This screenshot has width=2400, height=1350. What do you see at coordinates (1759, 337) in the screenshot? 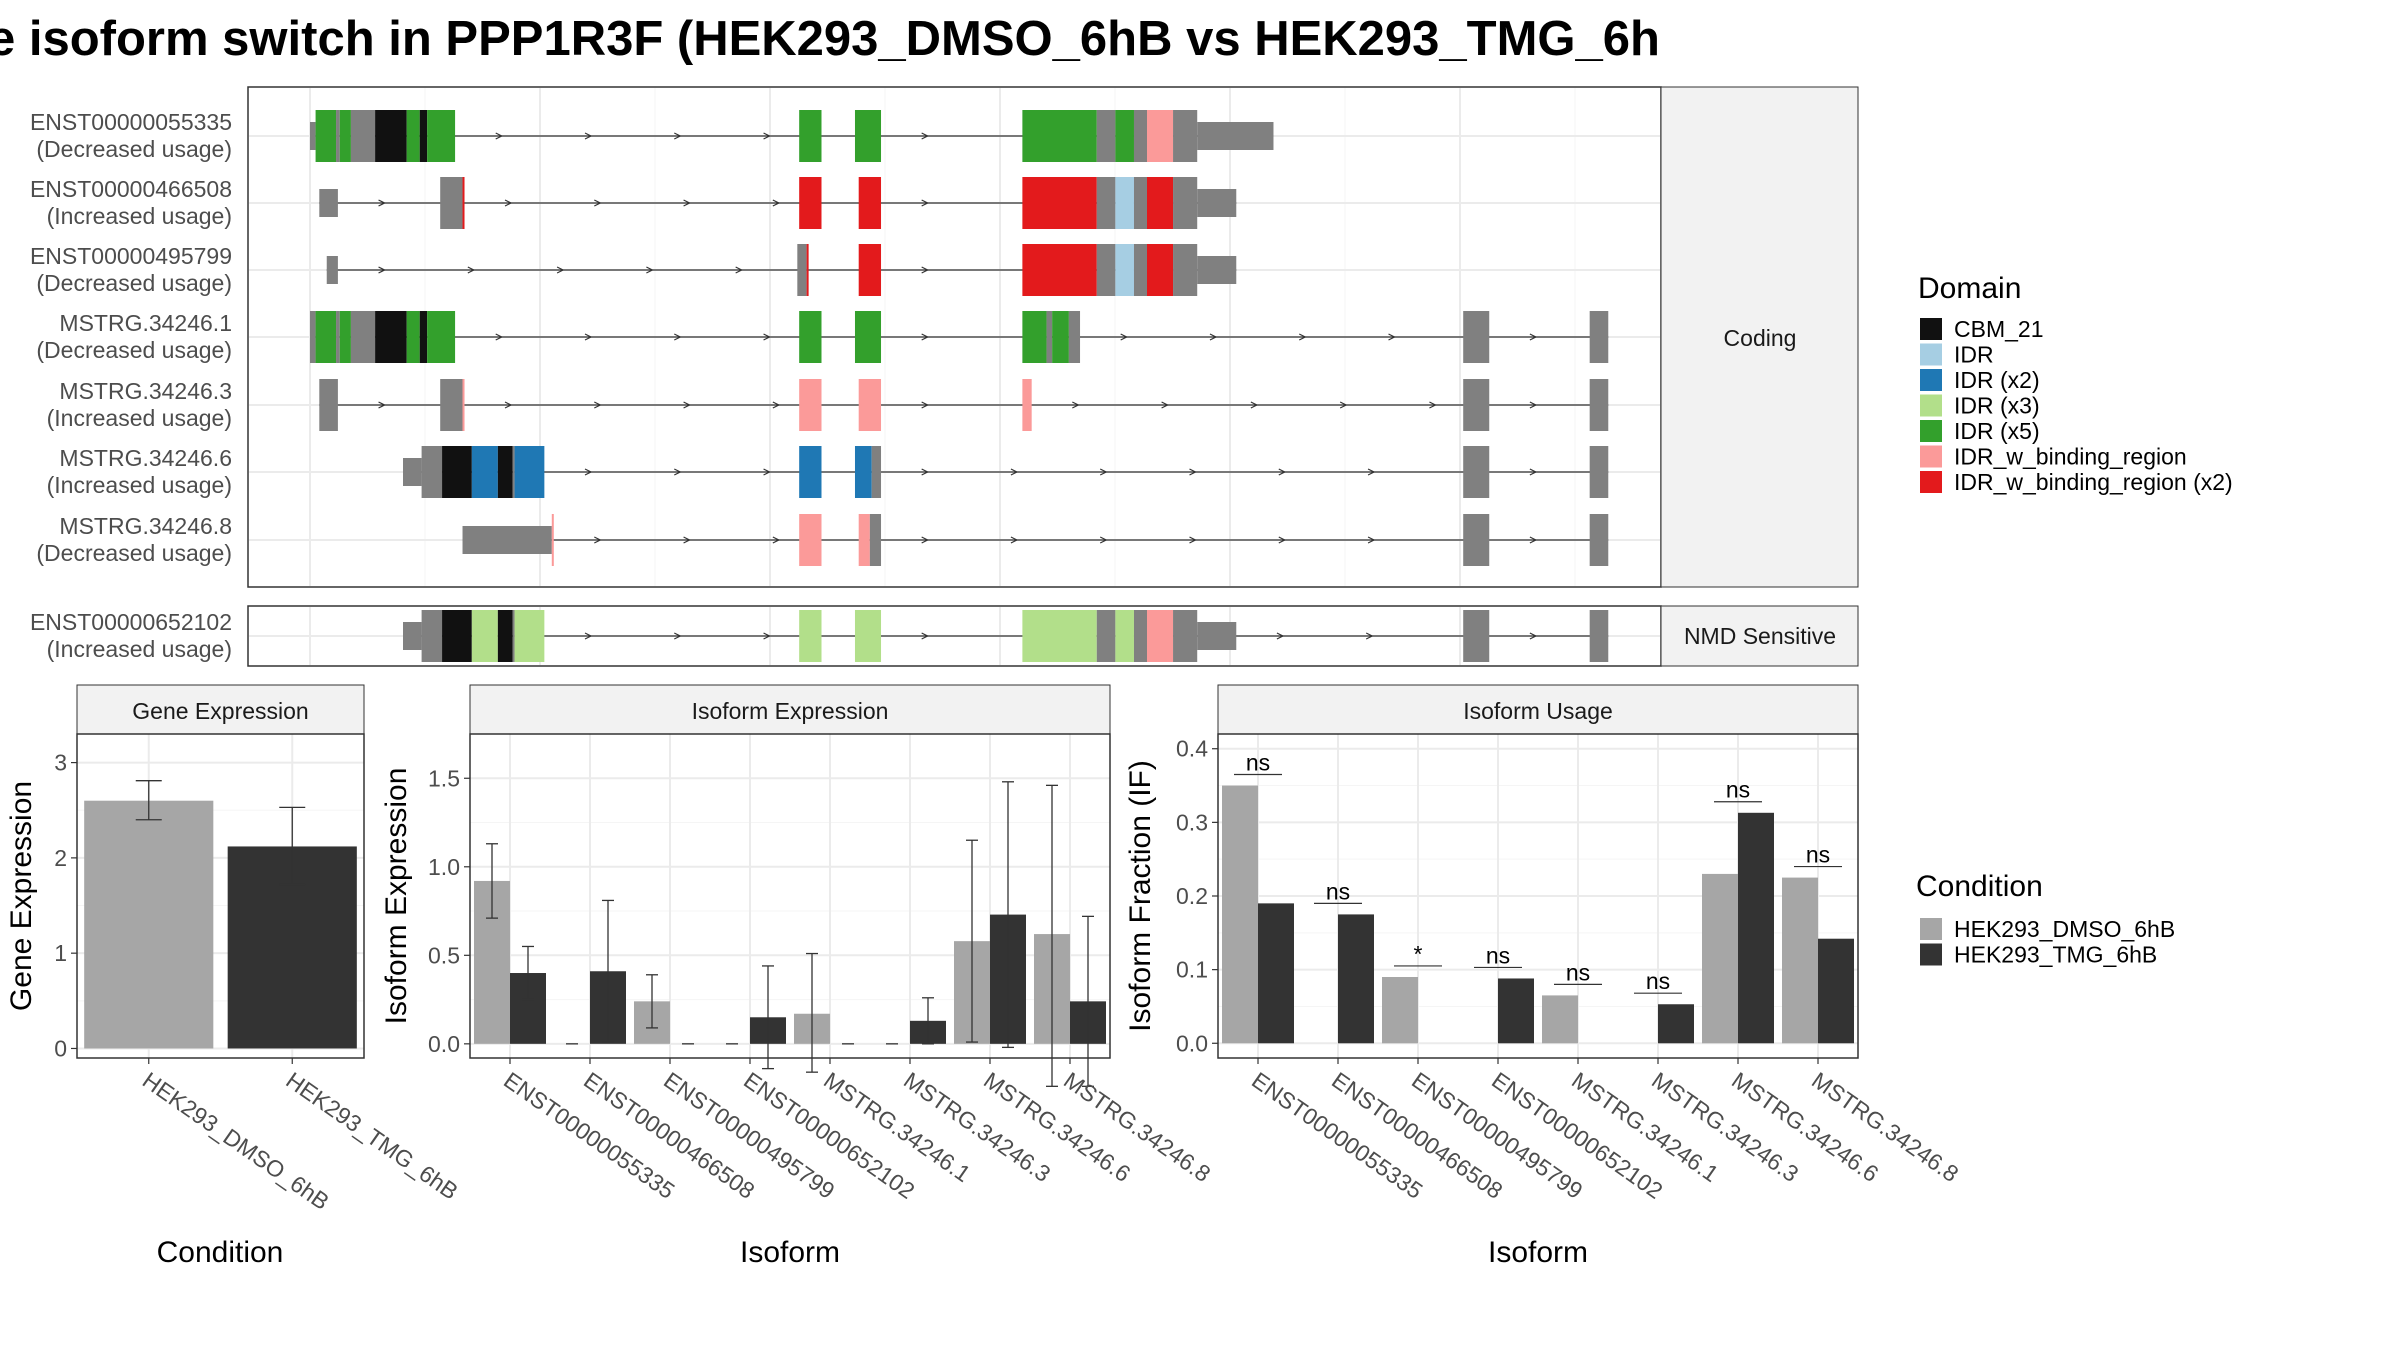
I see `strip-coding` at bounding box center [1759, 337].